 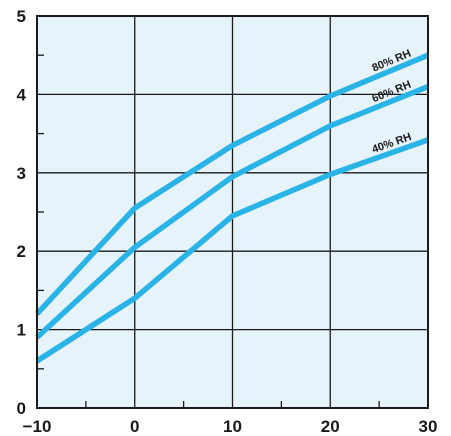 I want to click on y-tick-label: 2, so click(x=21, y=251).